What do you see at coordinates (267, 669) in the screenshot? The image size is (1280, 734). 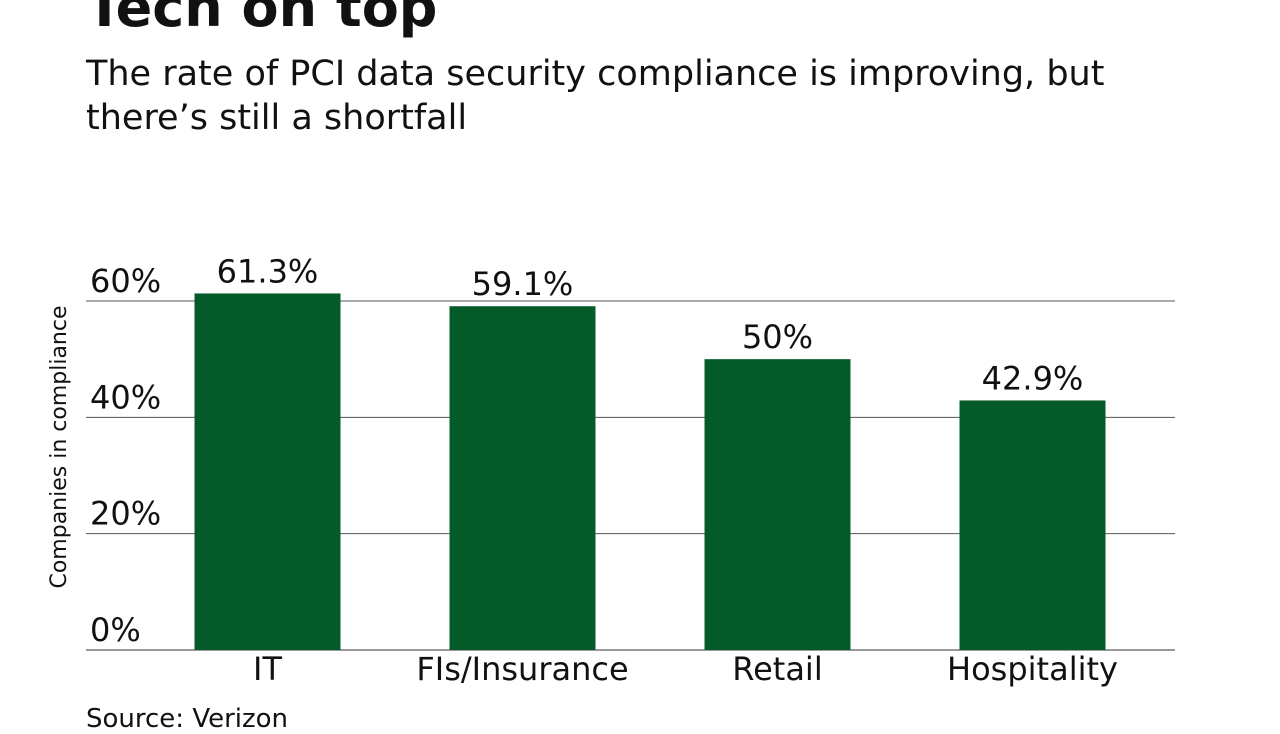 I see `x-tick-label: IT` at bounding box center [267, 669].